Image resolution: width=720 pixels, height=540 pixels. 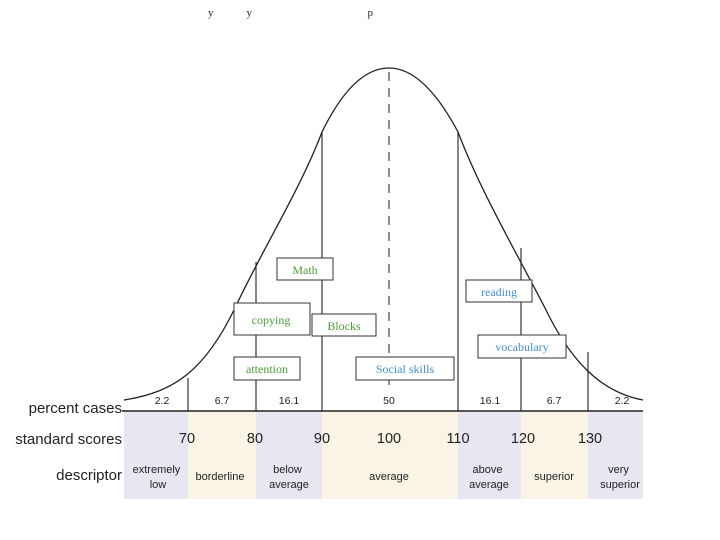 I want to click on skill-label: Blocks, so click(x=344, y=326).